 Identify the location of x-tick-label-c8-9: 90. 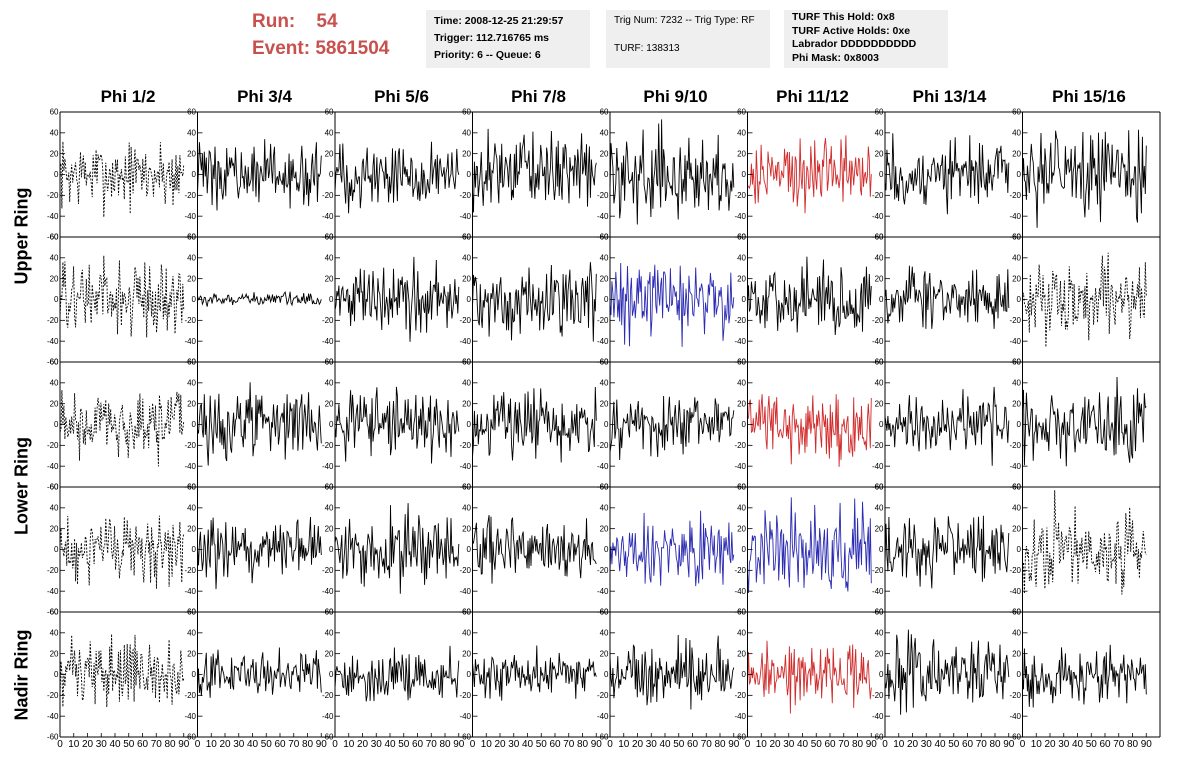
(1147, 744).